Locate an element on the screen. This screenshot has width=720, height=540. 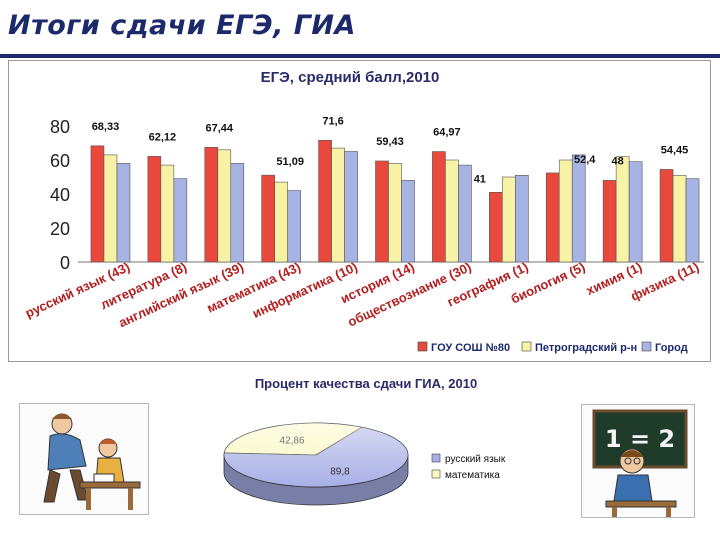
legend-label: Город is located at coordinates (671, 348).